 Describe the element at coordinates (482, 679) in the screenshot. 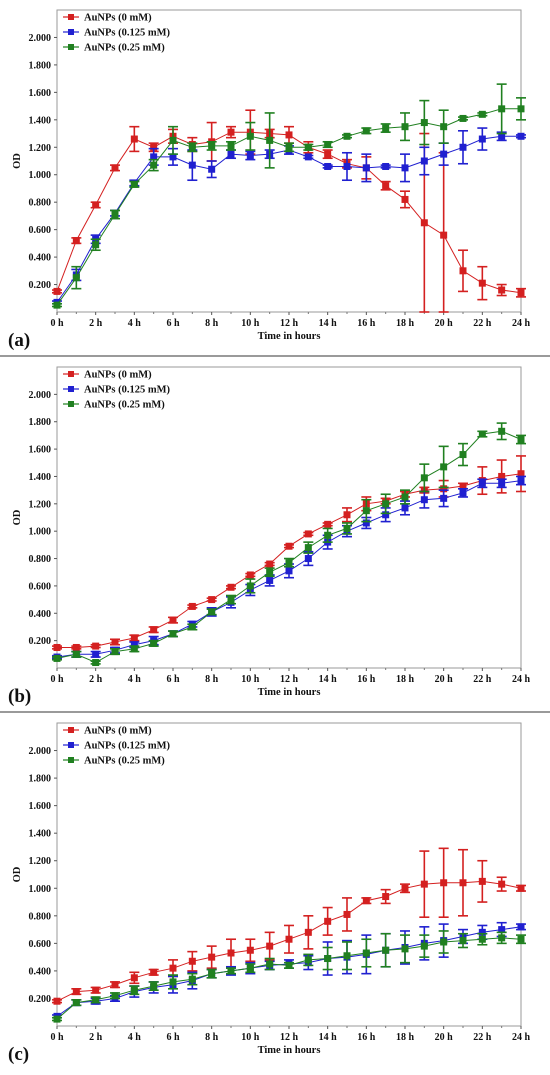

I see `x-tick-label: 22 h` at that location.